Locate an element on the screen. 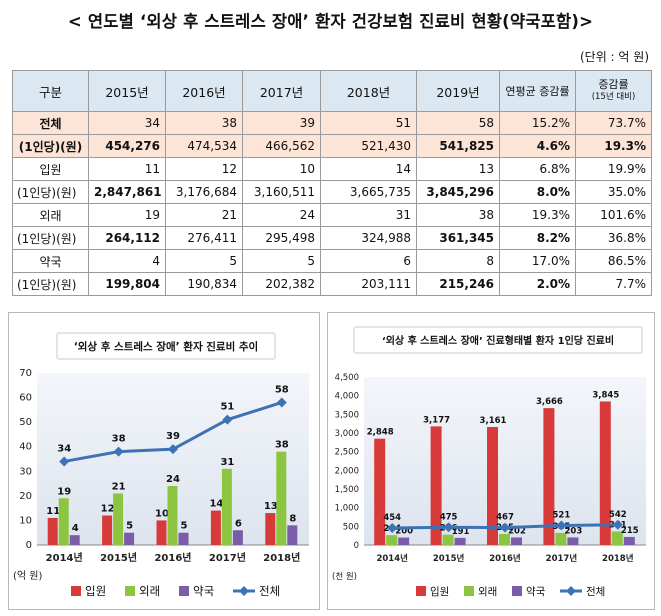 The width and height of the screenshot is (661, 616). value-cell: 276,411 is located at coordinates (204, 238).